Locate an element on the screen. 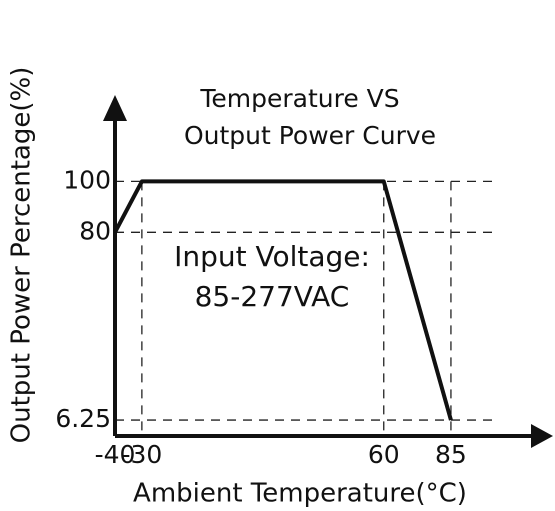 Image resolution: width=555 pixels, height=511 pixels. x-tick-label: -30 is located at coordinates (141, 454).